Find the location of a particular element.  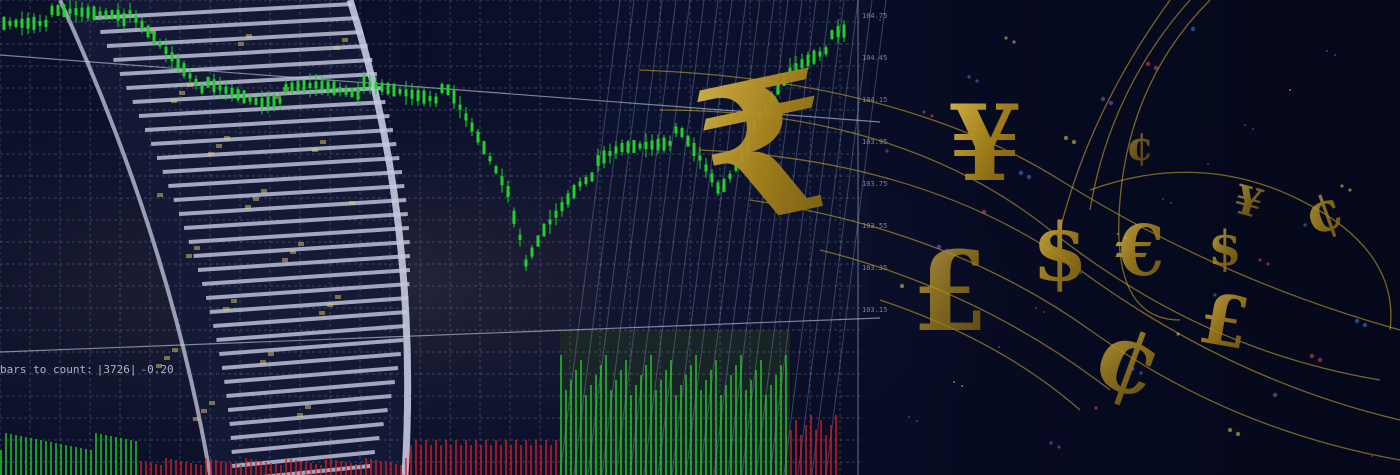

price-tick-label: 104.15 is located at coordinates (874, 100).